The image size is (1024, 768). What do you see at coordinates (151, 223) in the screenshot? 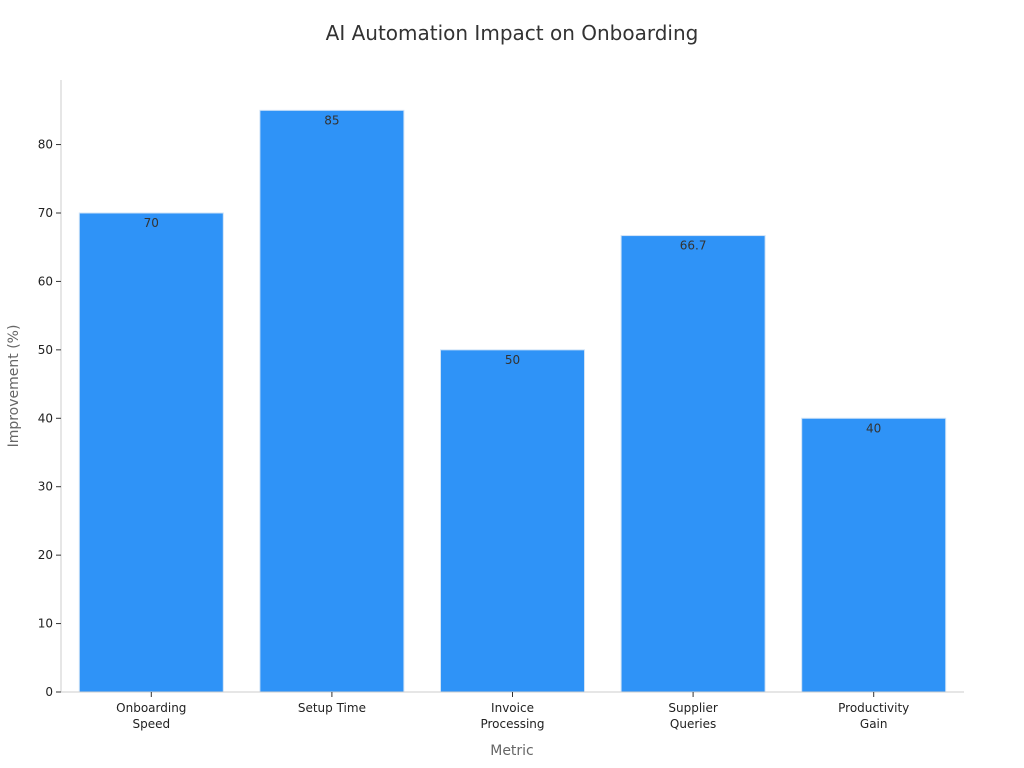
I see `bar-value-label: 70` at bounding box center [151, 223].